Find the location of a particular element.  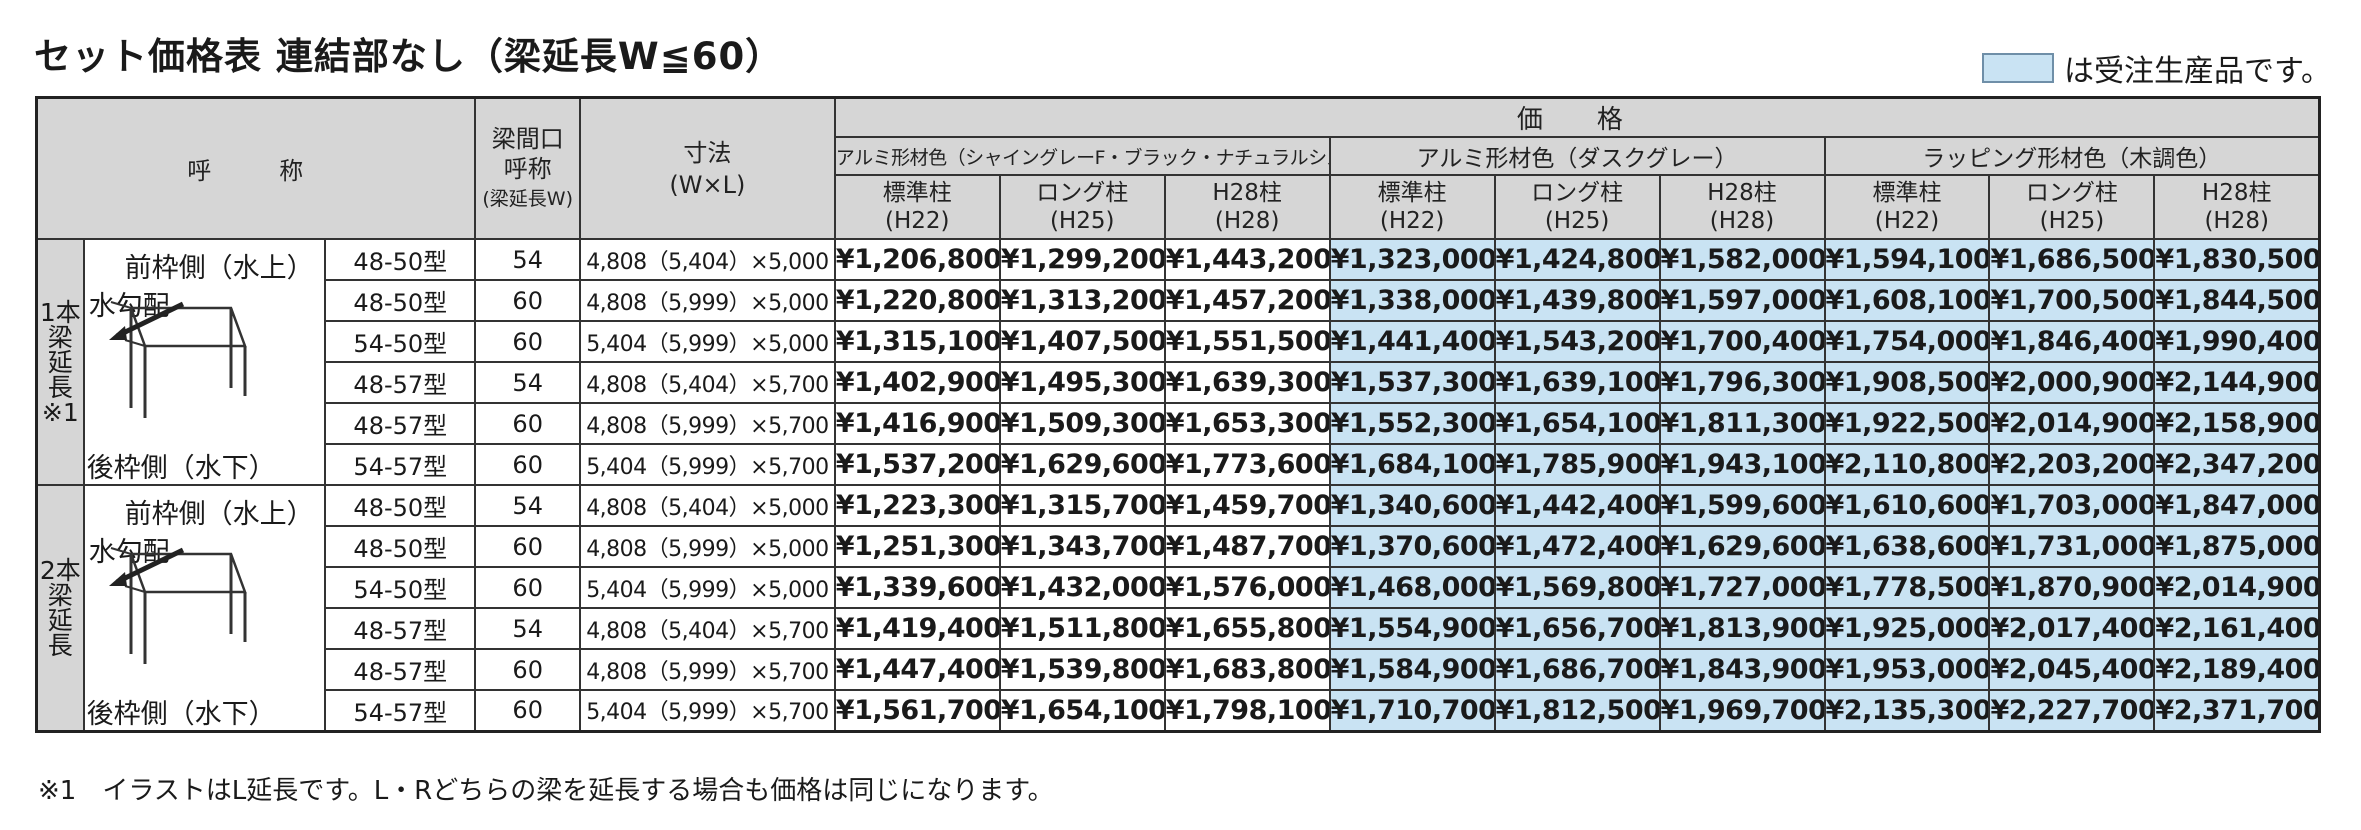

header-post-name: H28柱 is located at coordinates (1742, 193).